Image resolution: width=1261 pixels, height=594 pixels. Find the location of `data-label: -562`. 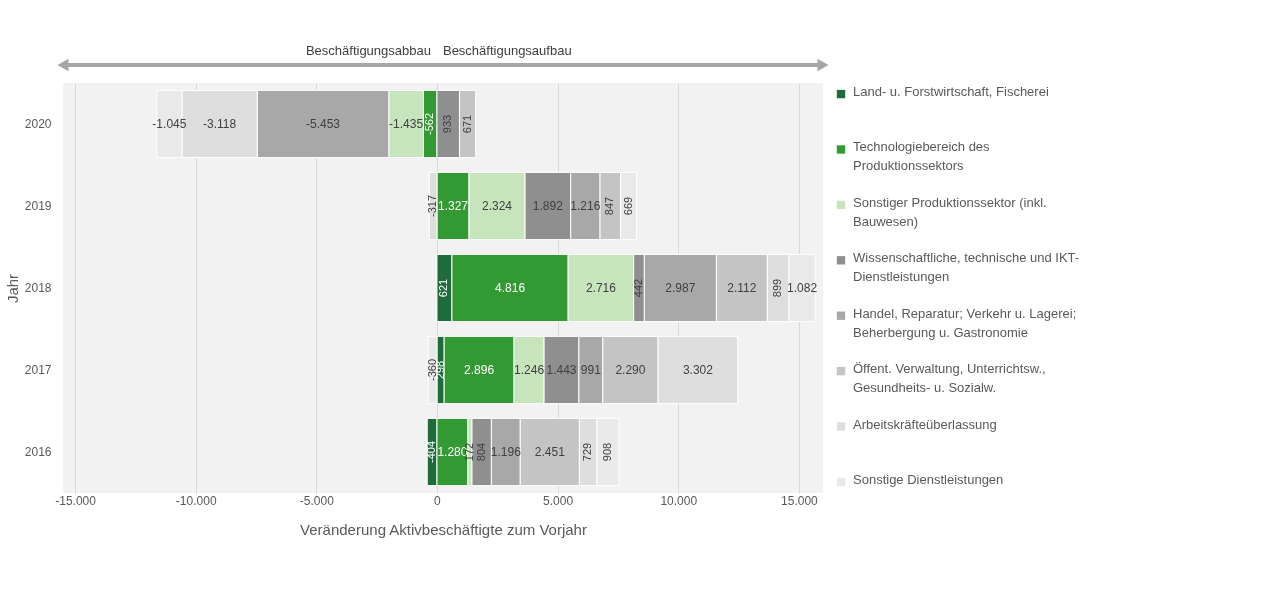

data-label: -562 is located at coordinates (429, 124).